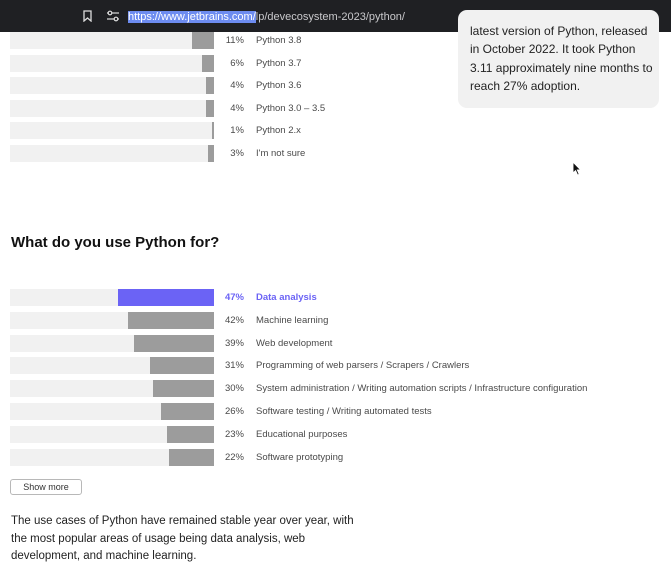  I want to click on site-settings-icon, so click(113, 16).